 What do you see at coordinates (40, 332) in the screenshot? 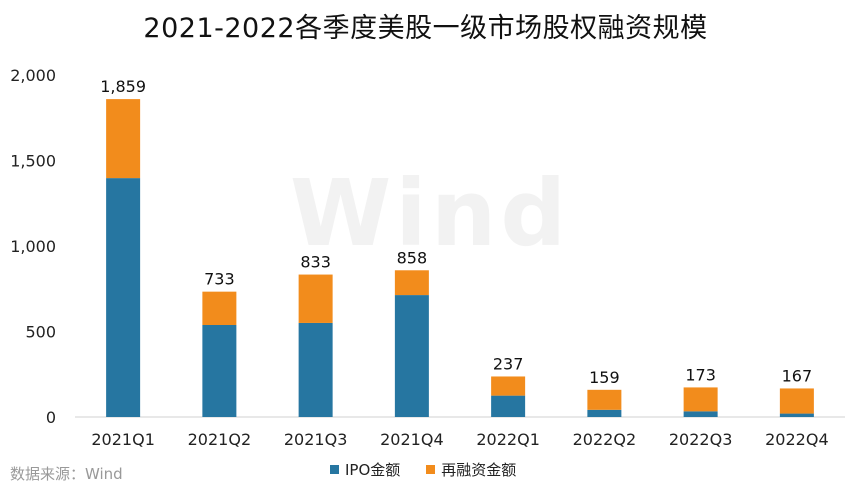
I see `y-tick-label: 500` at bounding box center [40, 332].